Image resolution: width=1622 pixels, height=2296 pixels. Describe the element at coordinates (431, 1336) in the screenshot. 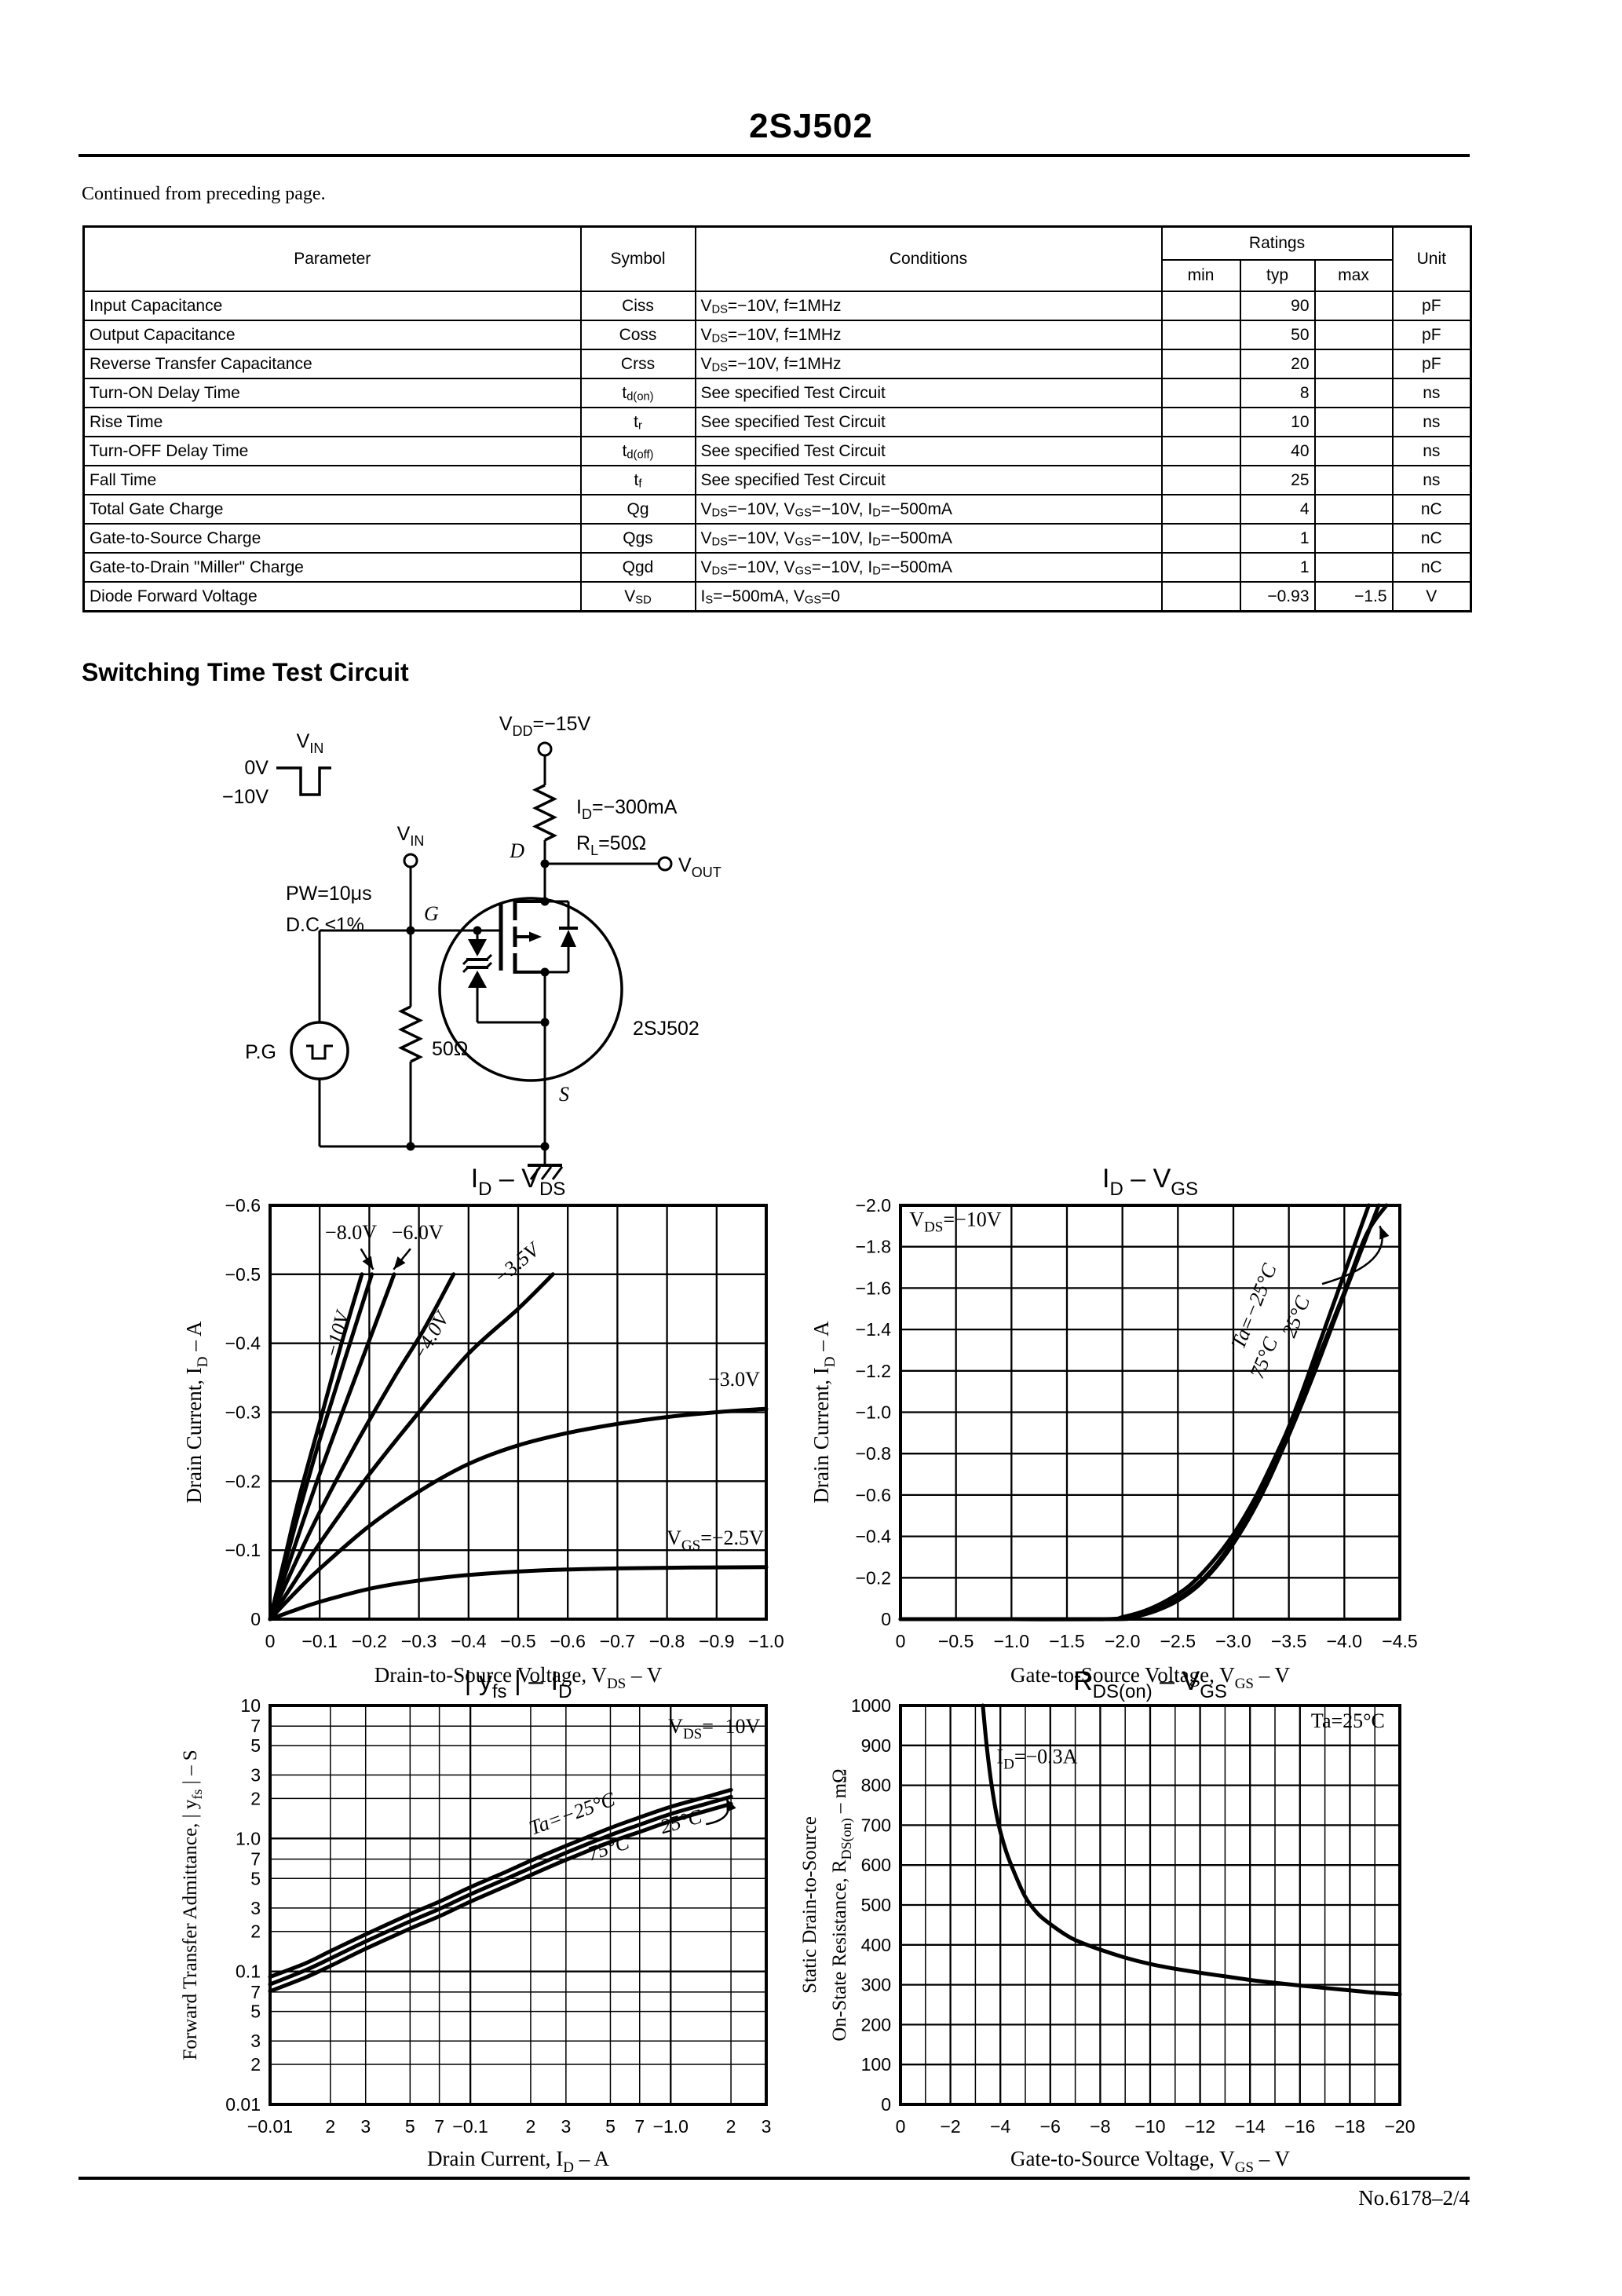

I see `annotation-label: −4.0V` at that location.